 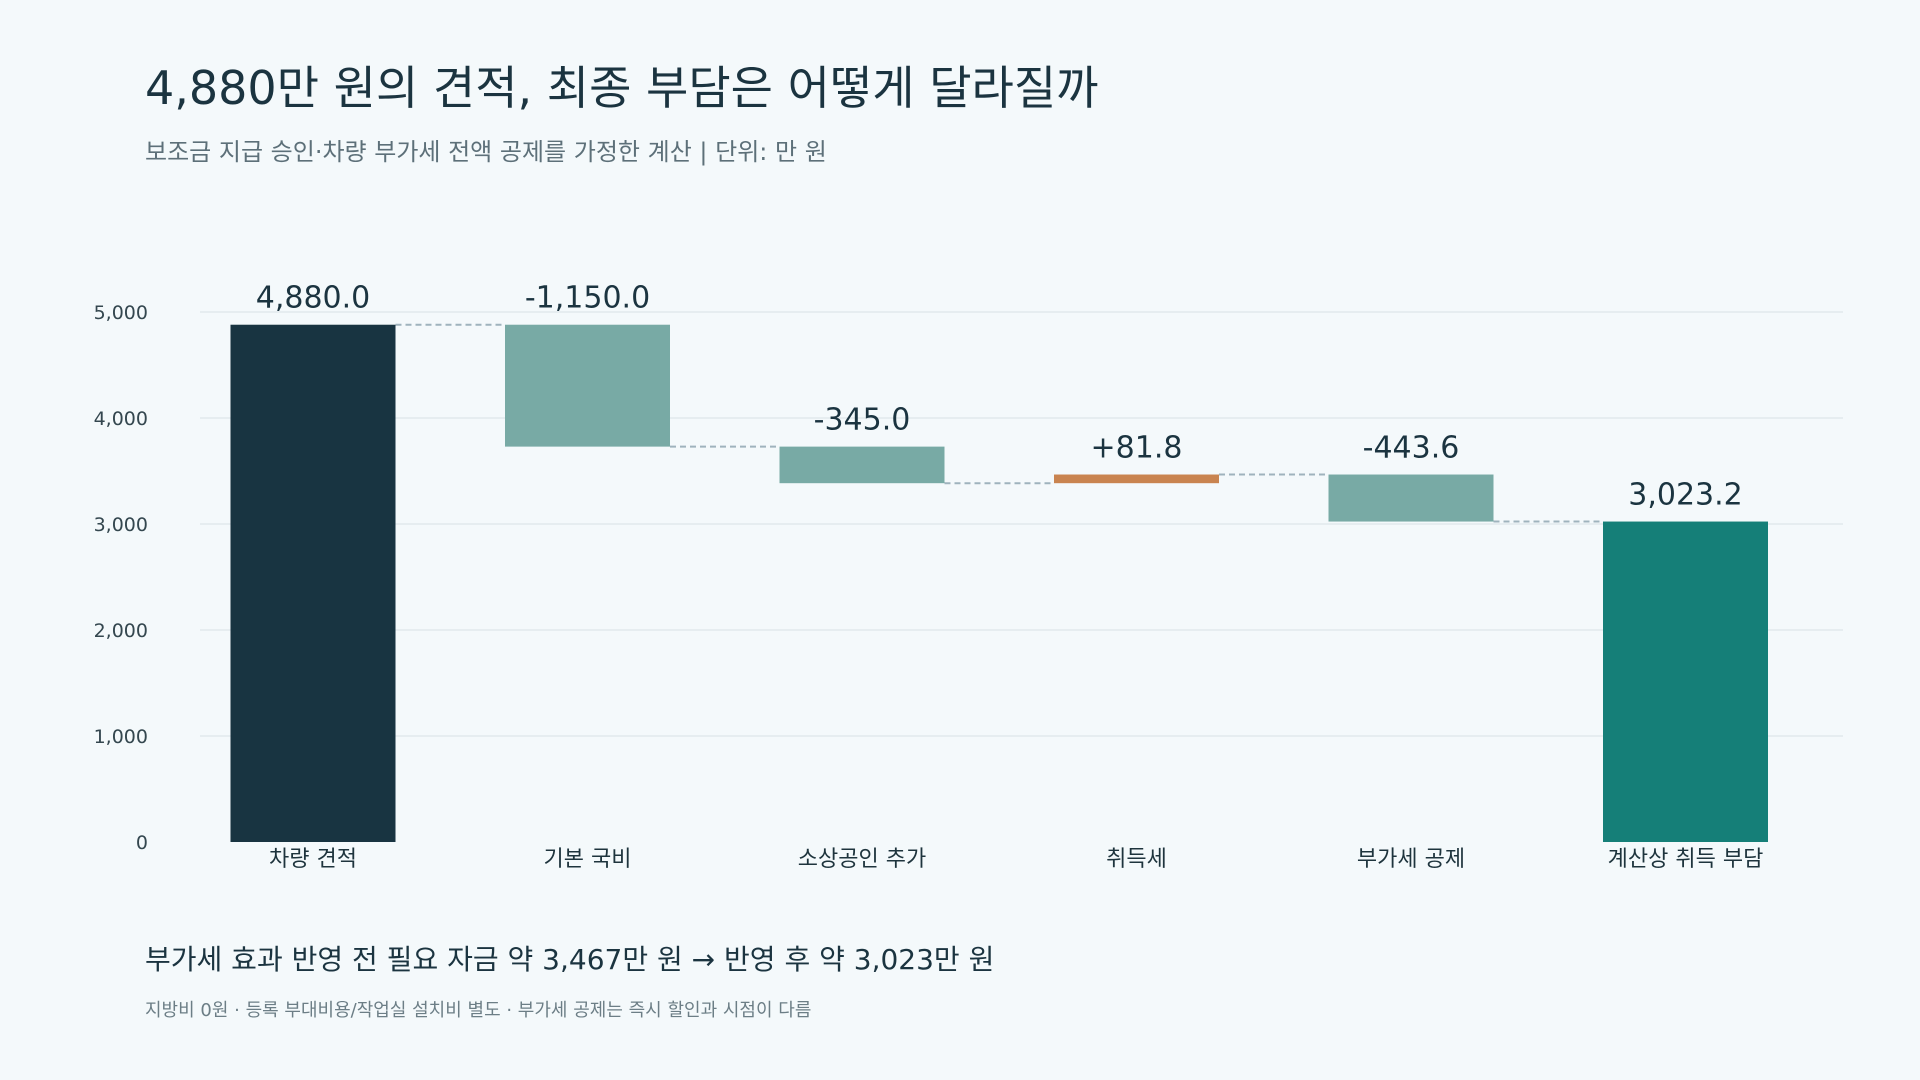 I want to click on category-labels: 차량 견적 기본 국비 소상공인 추가 취득세 부가세 공제 계산상 취득 부담, so click(x=1016, y=859).